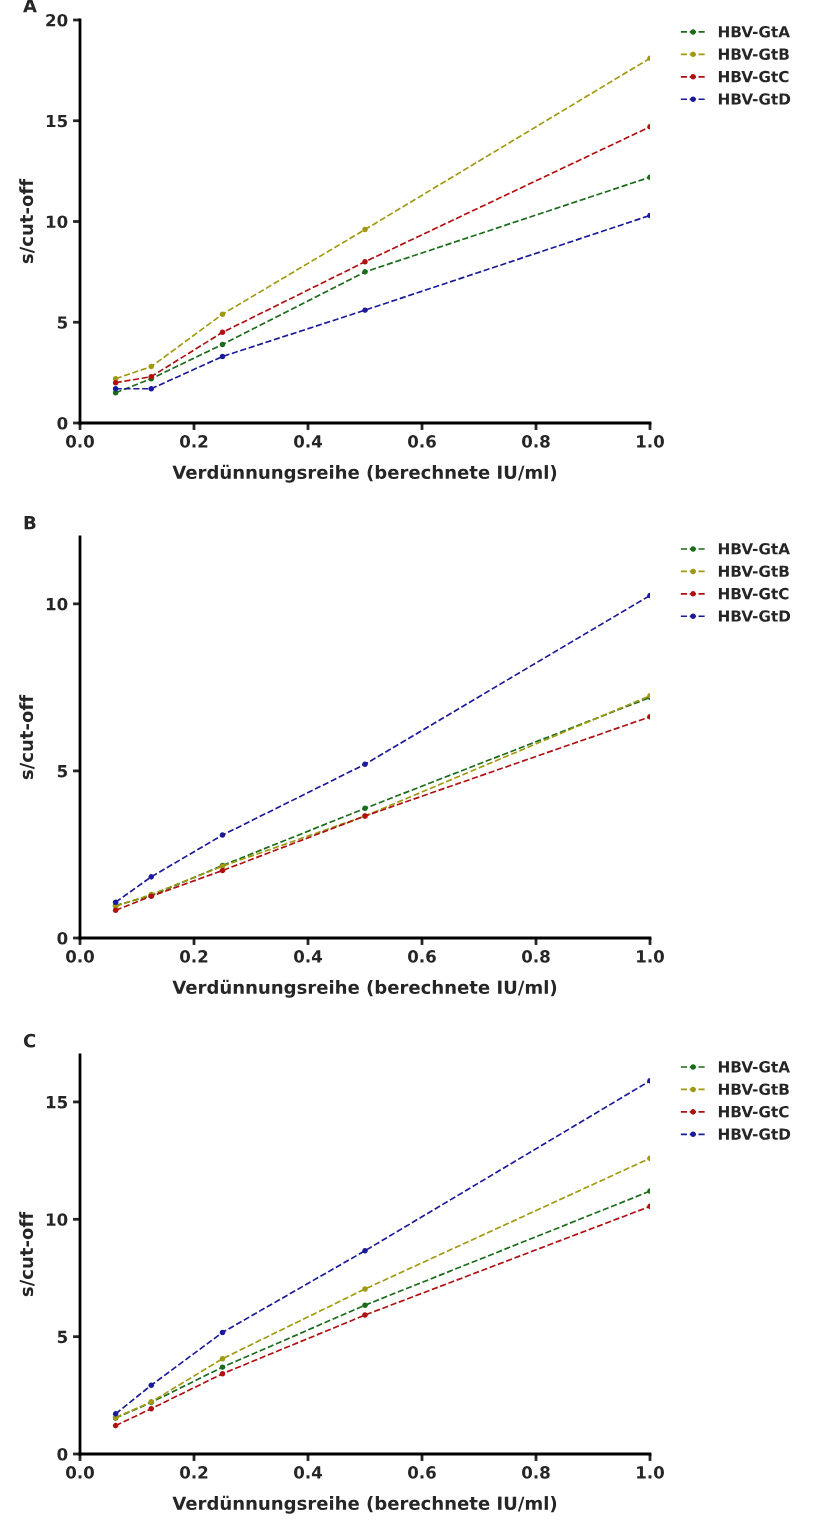  Describe the element at coordinates (30, 523) in the screenshot. I see `chart-title: B` at that location.